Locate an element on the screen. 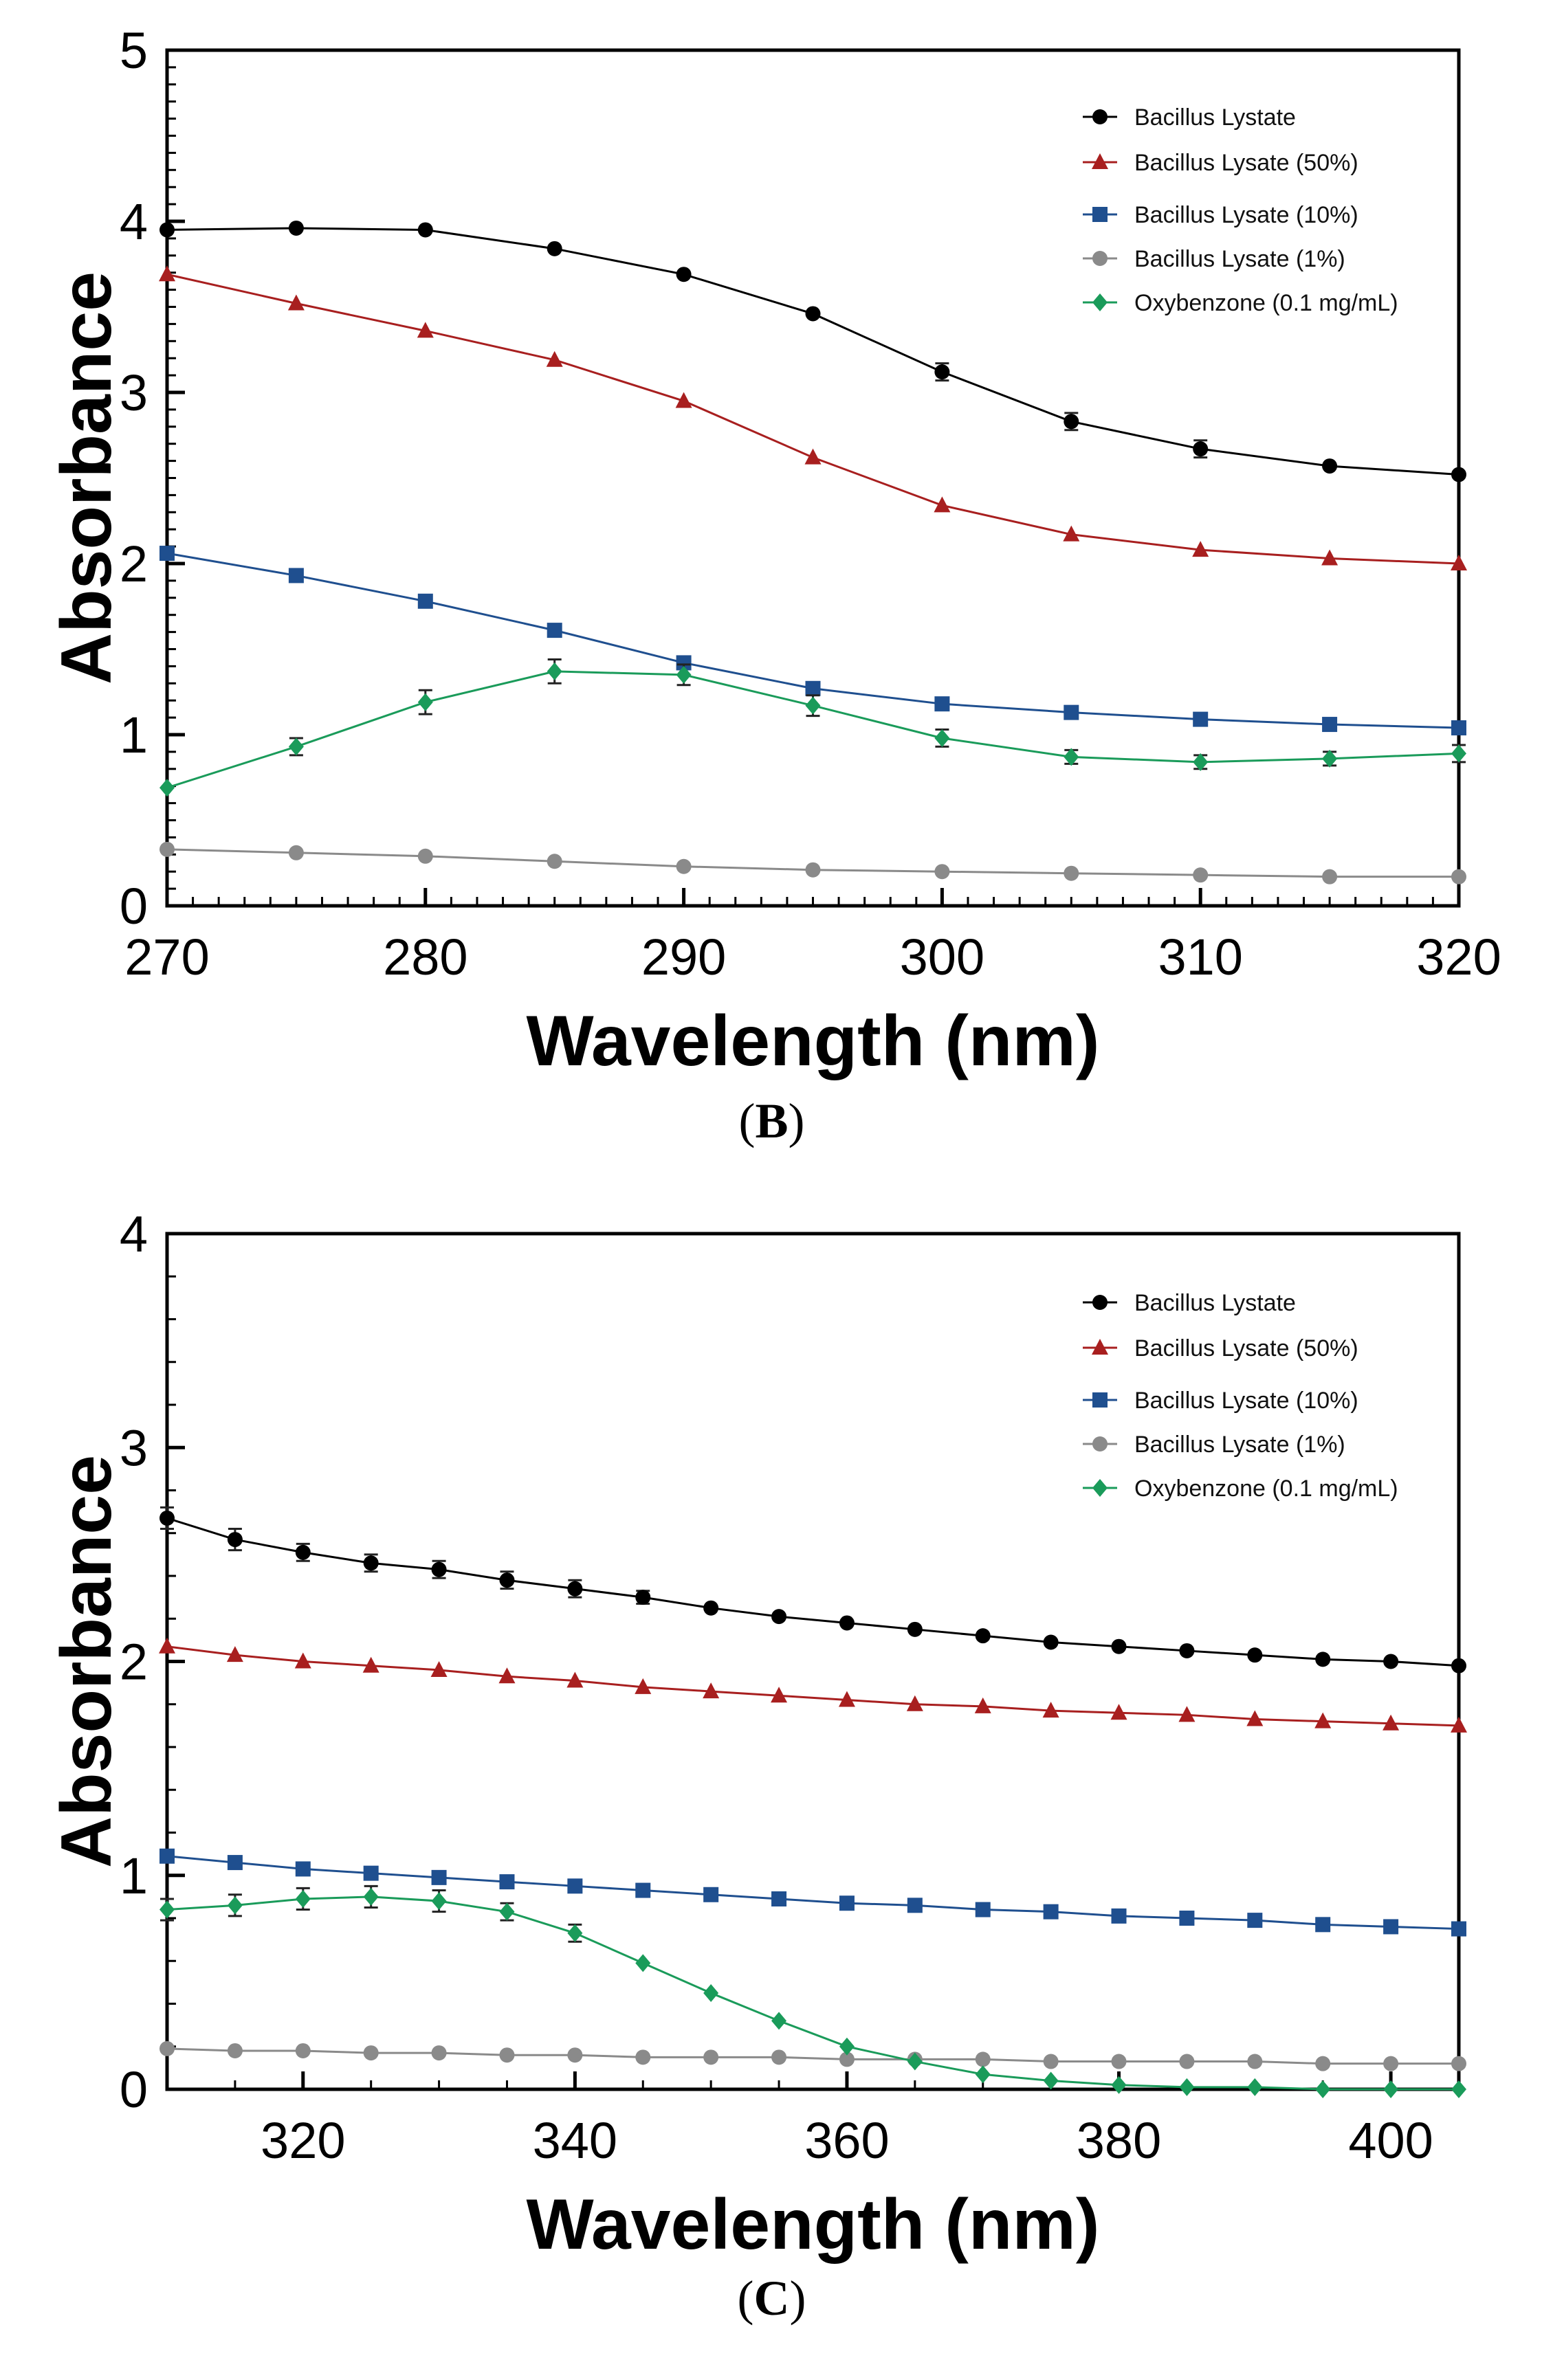 This screenshot has width=1542, height=2380. x-tick-label: 380 is located at coordinates (1119, 2140).